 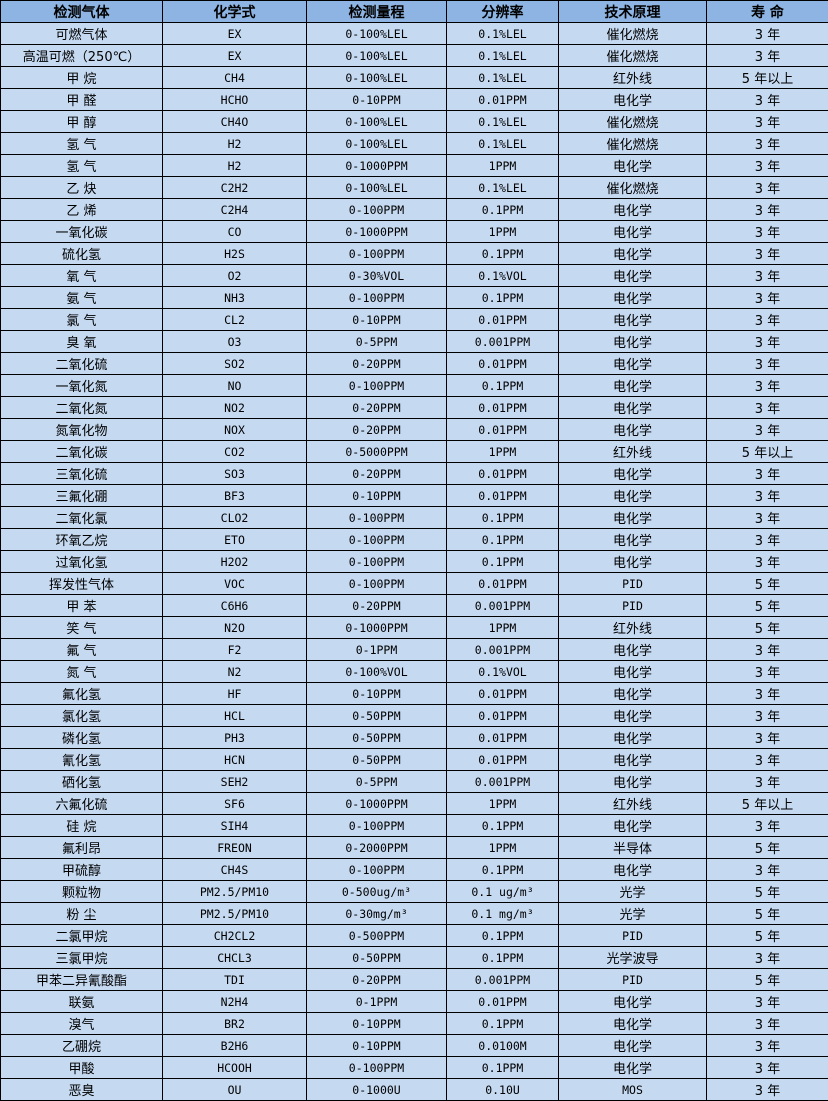 What do you see at coordinates (82, 716) in the screenshot?
I see `cell-gas-name: 氯化氢` at bounding box center [82, 716].